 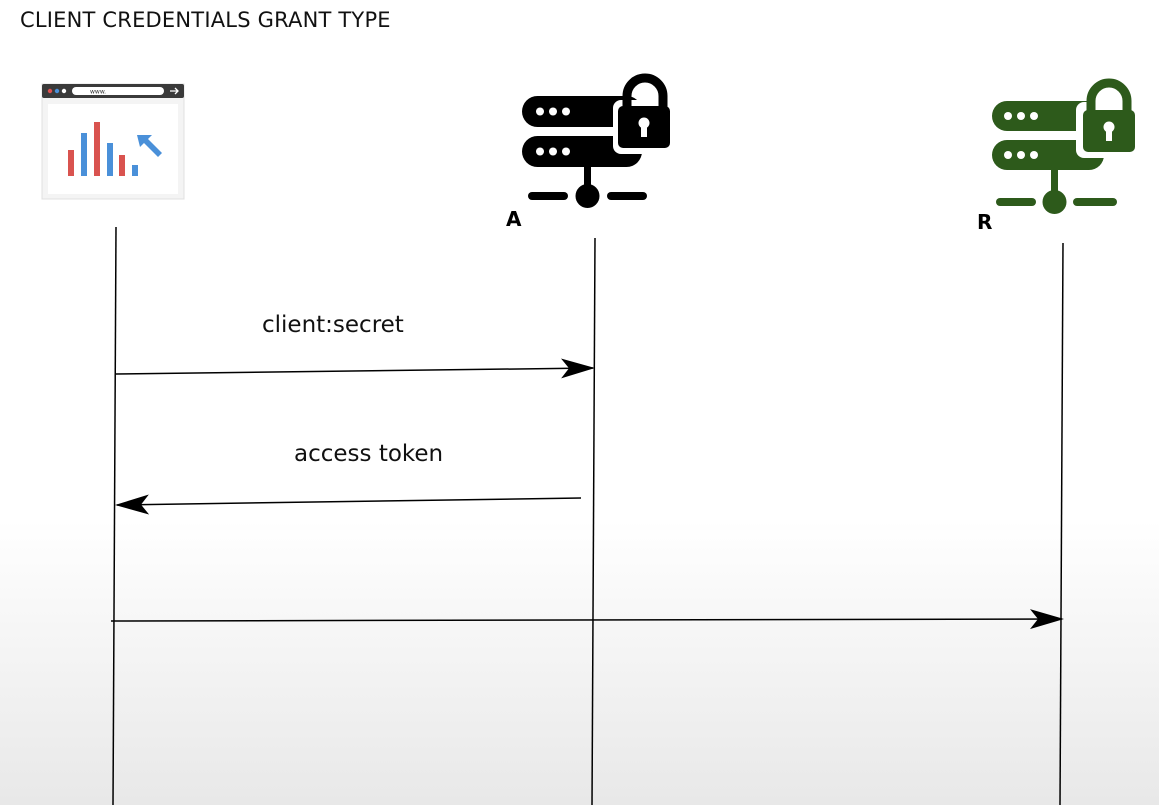 I want to click on resource-server-label: R, so click(x=985, y=222).